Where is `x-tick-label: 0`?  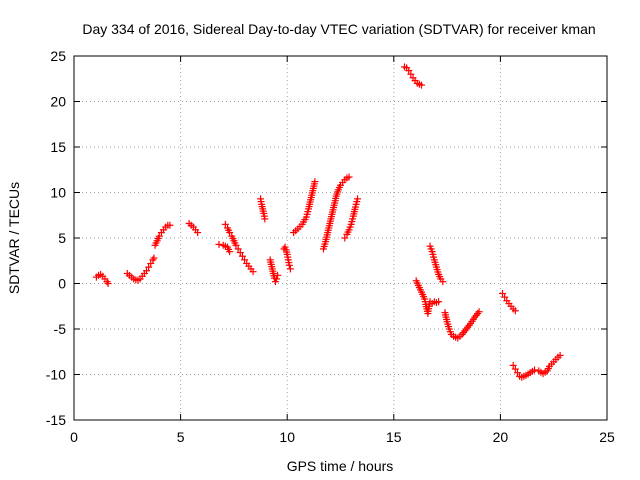 x-tick-label: 0 is located at coordinates (74, 437).